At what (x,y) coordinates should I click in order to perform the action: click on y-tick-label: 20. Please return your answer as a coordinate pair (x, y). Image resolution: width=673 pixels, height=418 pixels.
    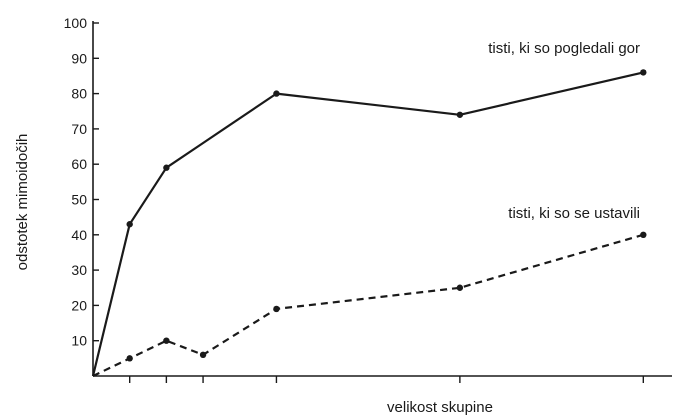
    Looking at the image, I should click on (79, 305).